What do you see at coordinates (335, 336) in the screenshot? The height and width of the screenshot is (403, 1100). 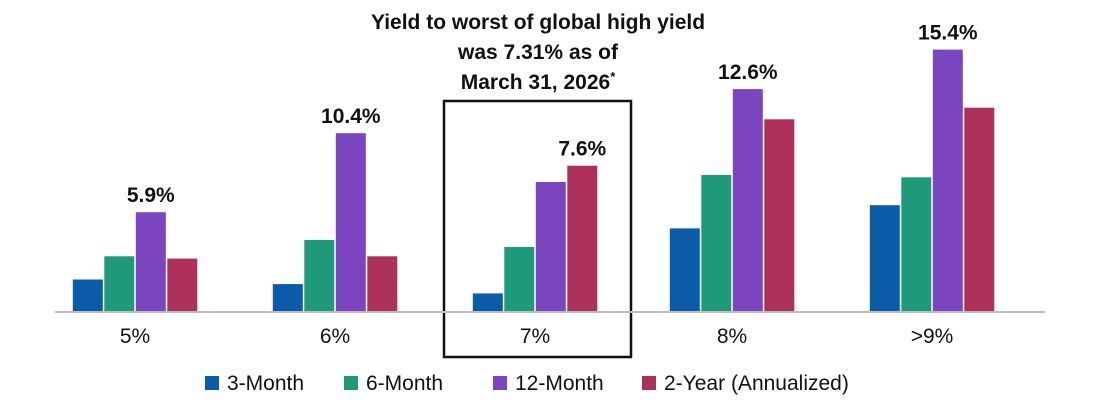 I see `tick-label-1: 6%` at bounding box center [335, 336].